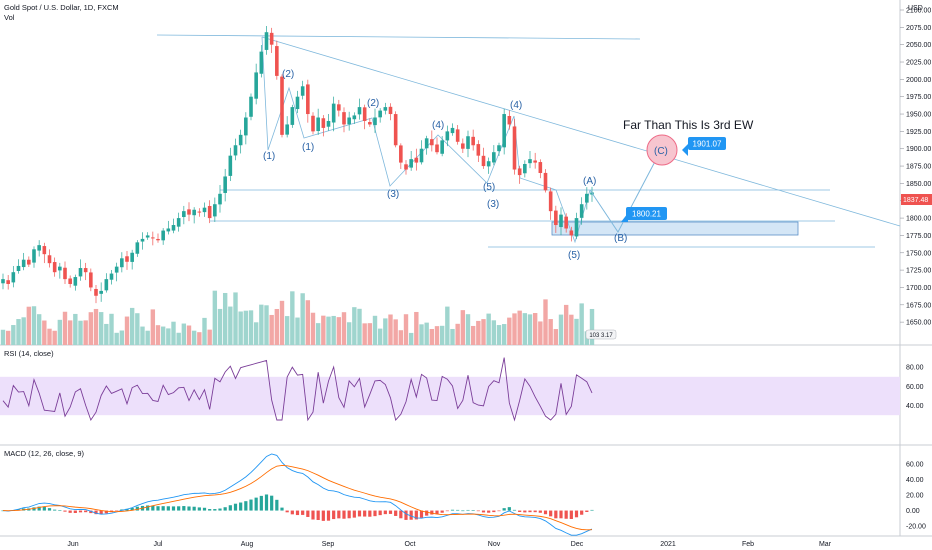 This screenshot has width=932, height=550. Describe the element at coordinates (601, 336) in the screenshot. I see `volume-tag-text: 103 3.17` at that location.